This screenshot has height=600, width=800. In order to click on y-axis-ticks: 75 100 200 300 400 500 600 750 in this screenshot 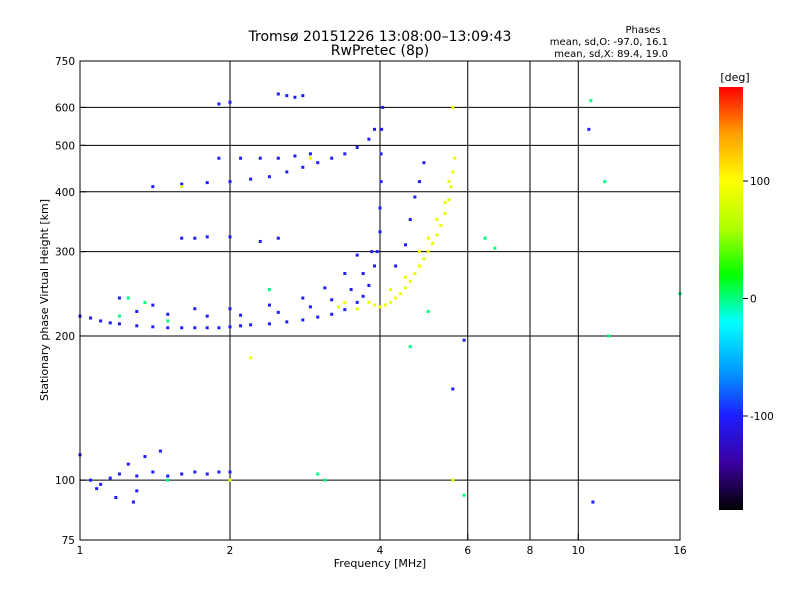, I will do `click(70, 301)`.